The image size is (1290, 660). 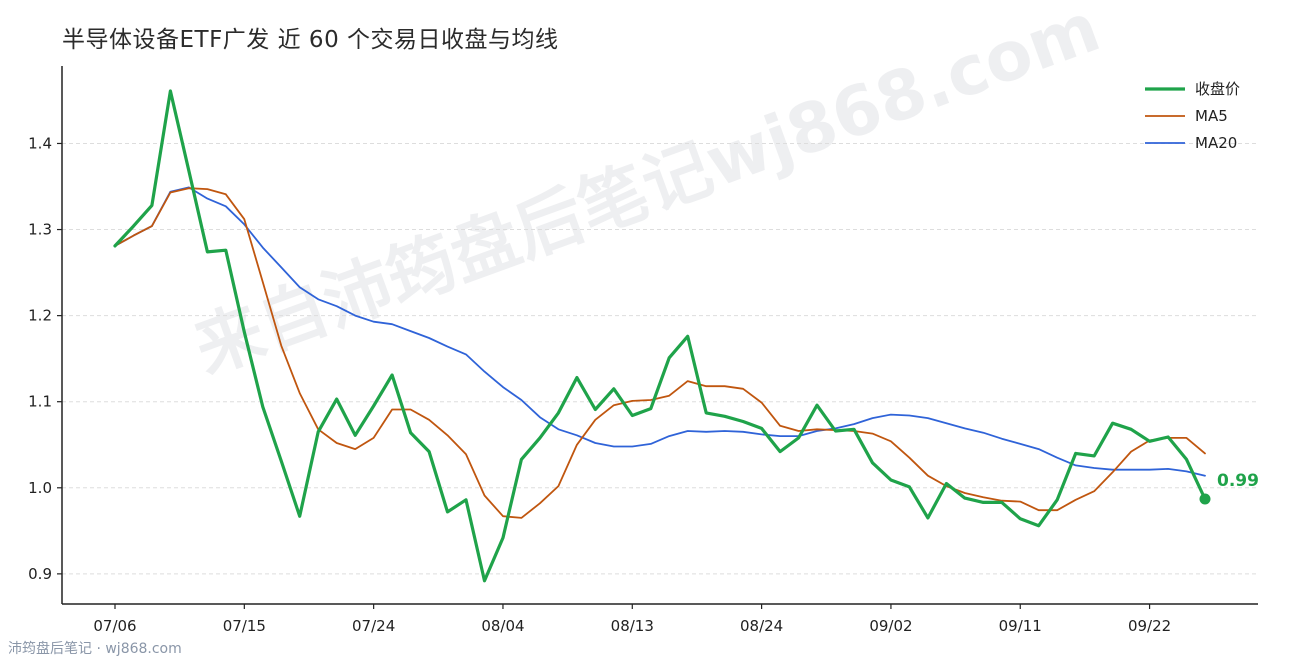 What do you see at coordinates (40, 316) in the screenshot?
I see `y-tick-label: 1.2` at bounding box center [40, 316].